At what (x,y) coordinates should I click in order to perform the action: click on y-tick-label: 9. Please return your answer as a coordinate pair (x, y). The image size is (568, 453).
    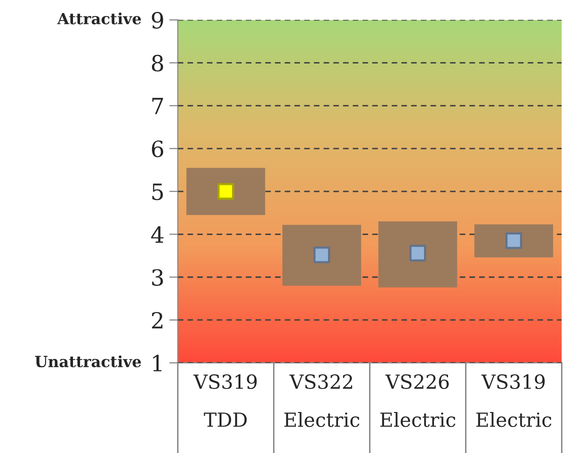
    Looking at the image, I should click on (158, 20).